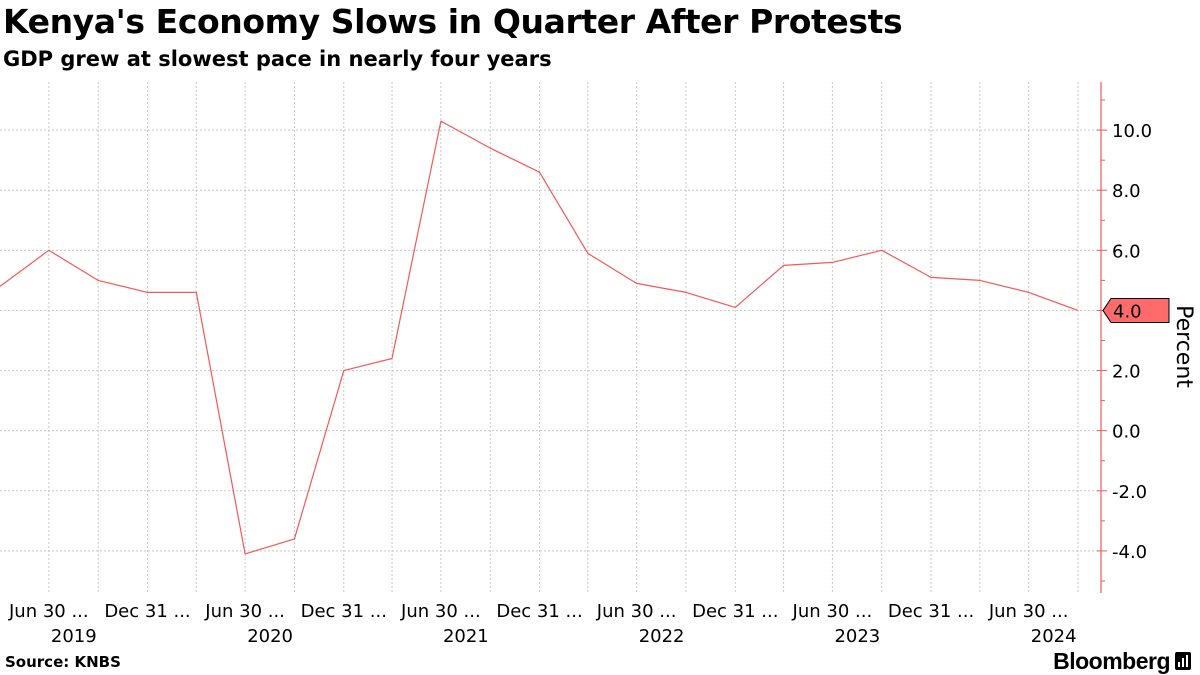 This screenshot has height=675, width=1200. Describe the element at coordinates (1126, 251) in the screenshot. I see `y-tick-label: 6.0` at that location.